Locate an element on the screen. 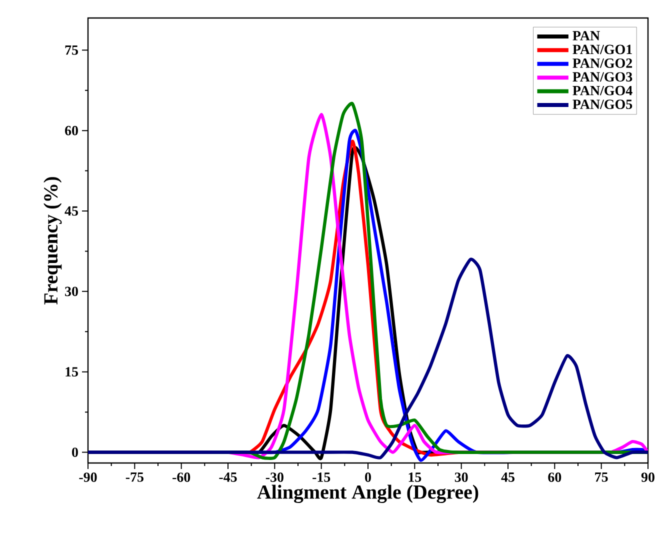  y-tick-label: 75 is located at coordinates (71, 50).